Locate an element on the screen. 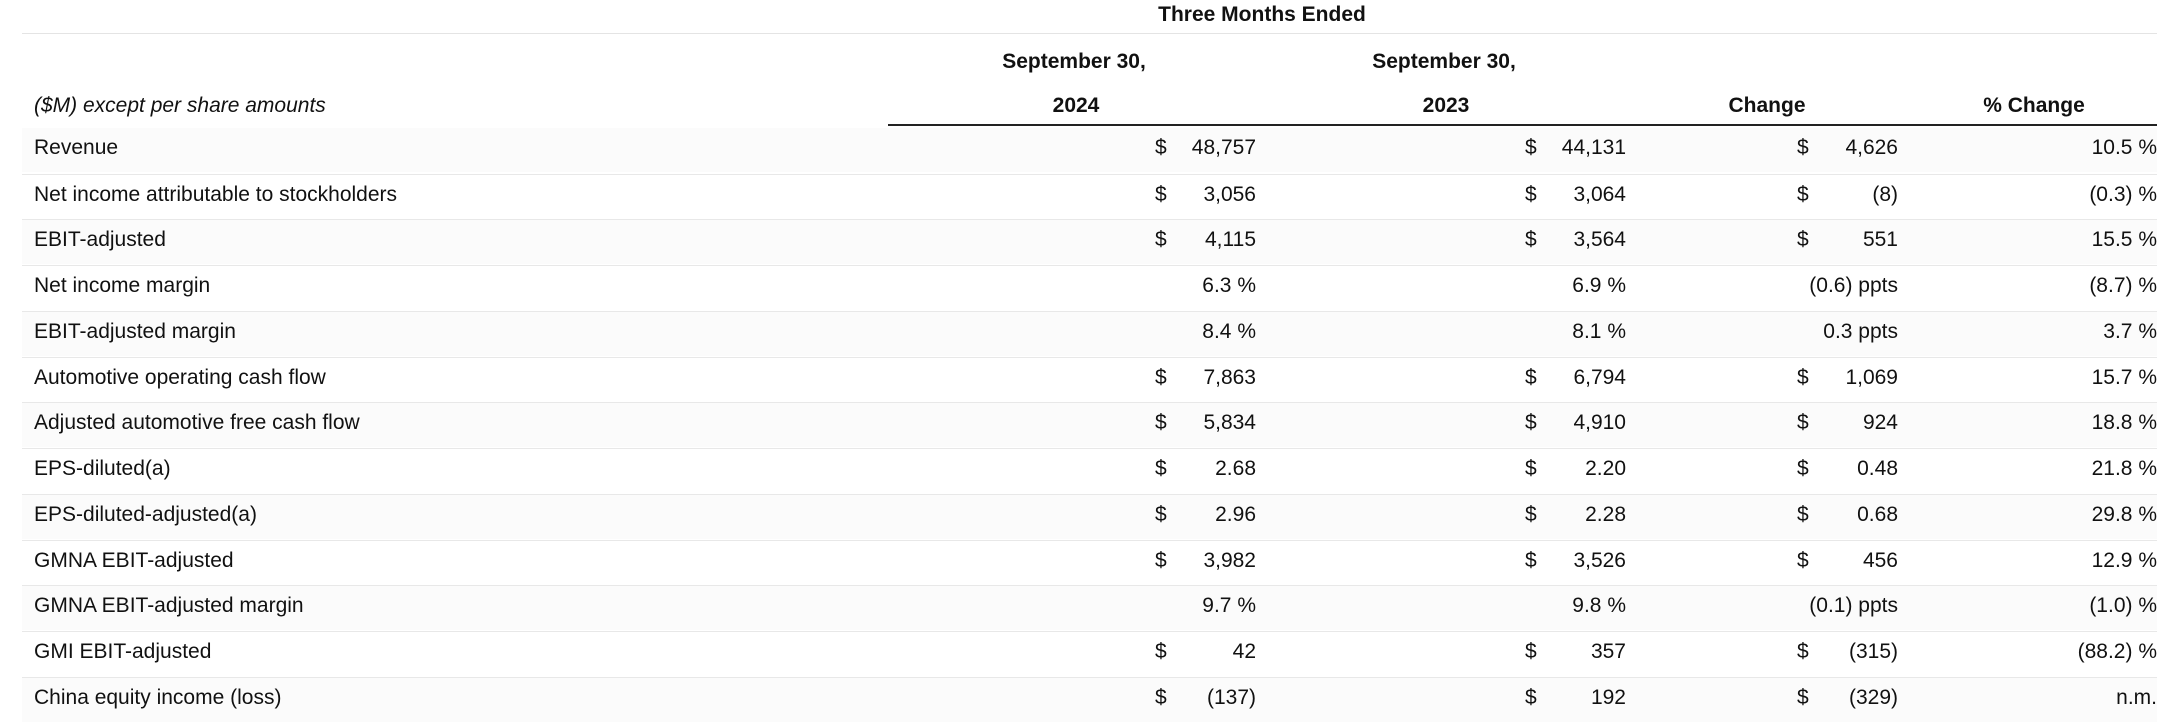 The width and height of the screenshot is (2184, 722). row-label: EBIT-adjusted margin is located at coordinates (135, 331).